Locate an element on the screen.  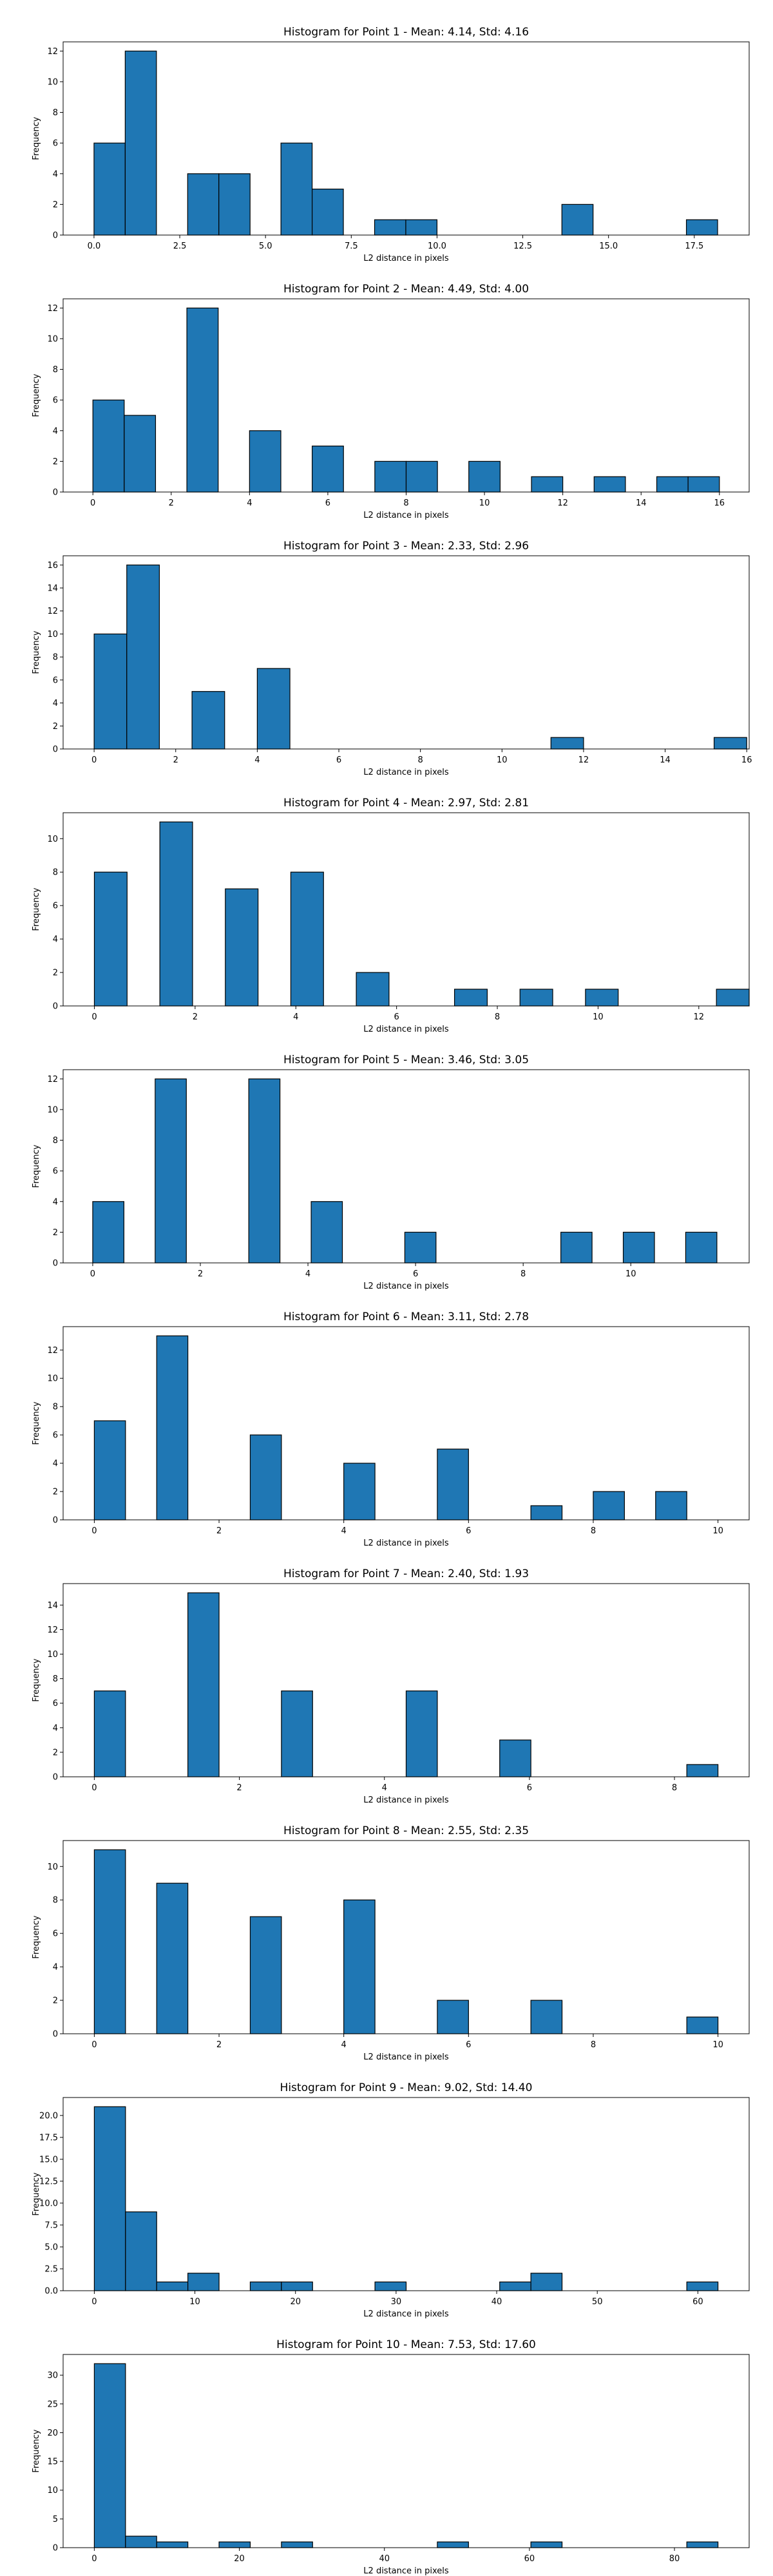
y-tick-label: 10.0 is located at coordinates (48, 2203).